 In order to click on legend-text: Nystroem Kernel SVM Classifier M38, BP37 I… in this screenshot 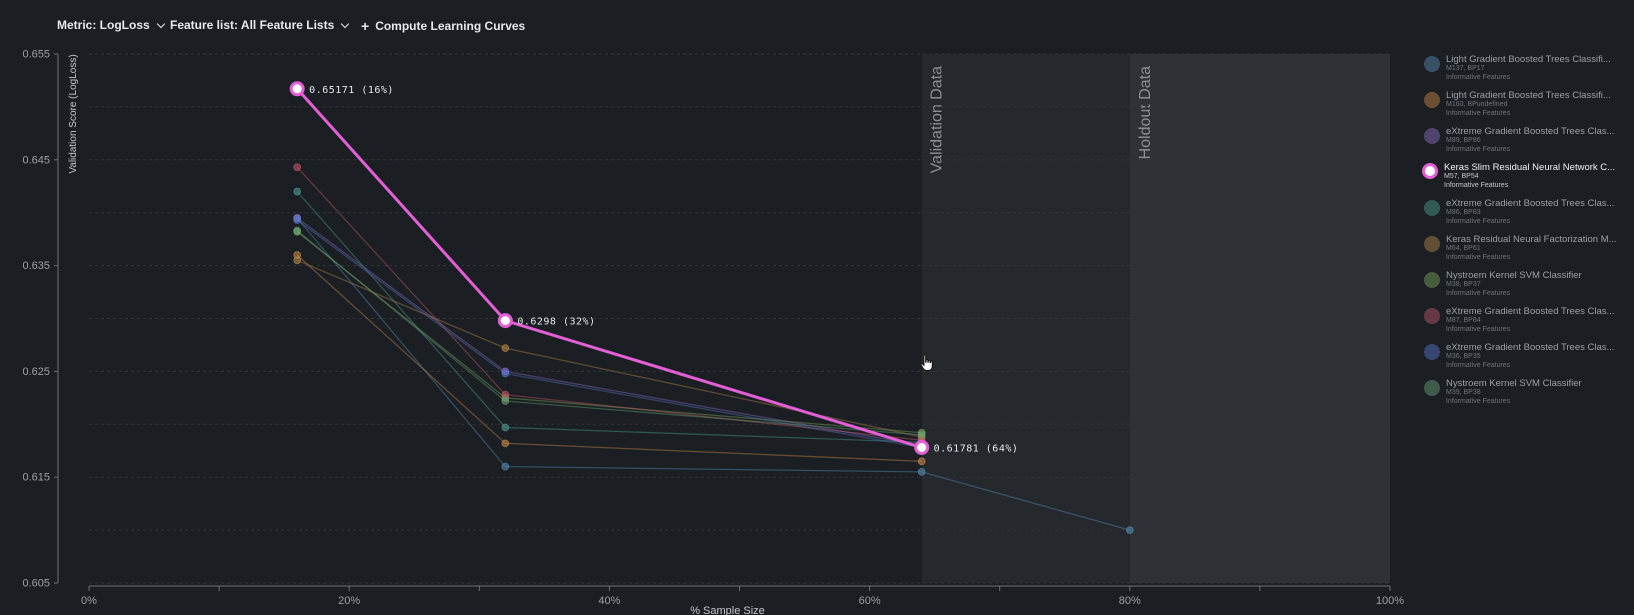, I will do `click(1540, 284)`.